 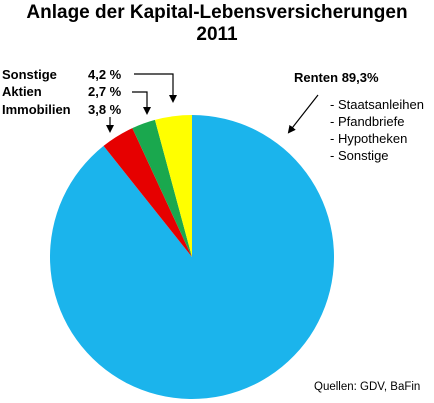 I want to click on label-aktien-name: Aktien, so click(x=22, y=91).